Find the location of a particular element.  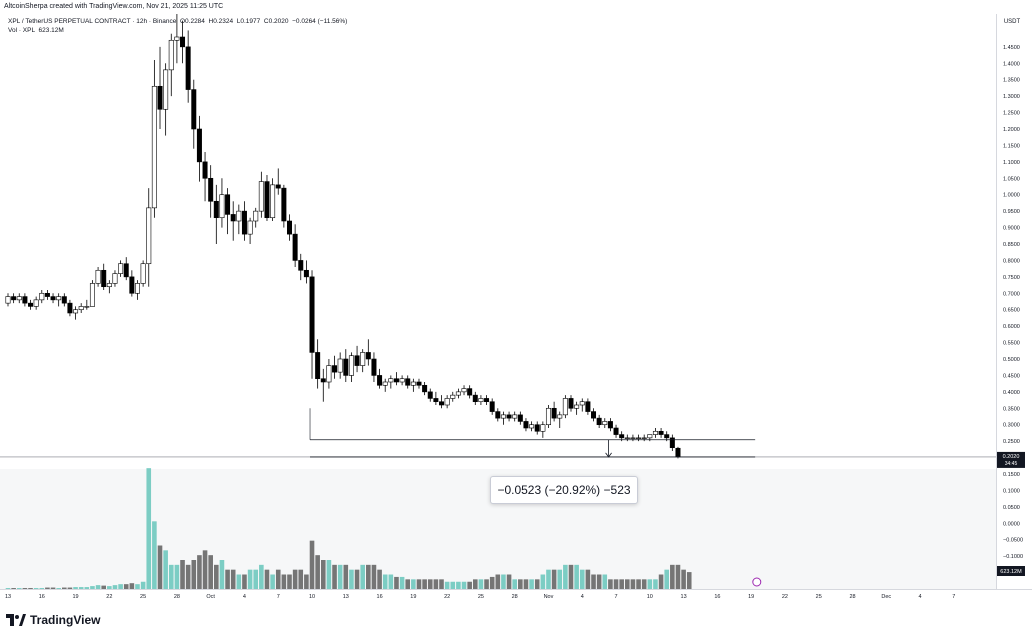

y-tick-label: 1.4000 is located at coordinates (1011, 64).